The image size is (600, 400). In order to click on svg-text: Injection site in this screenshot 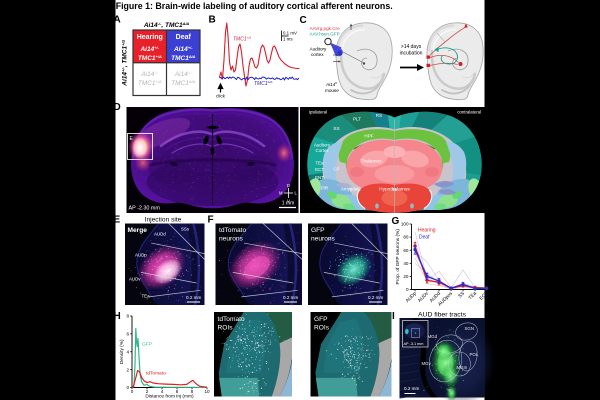, I will do `click(163, 220)`.